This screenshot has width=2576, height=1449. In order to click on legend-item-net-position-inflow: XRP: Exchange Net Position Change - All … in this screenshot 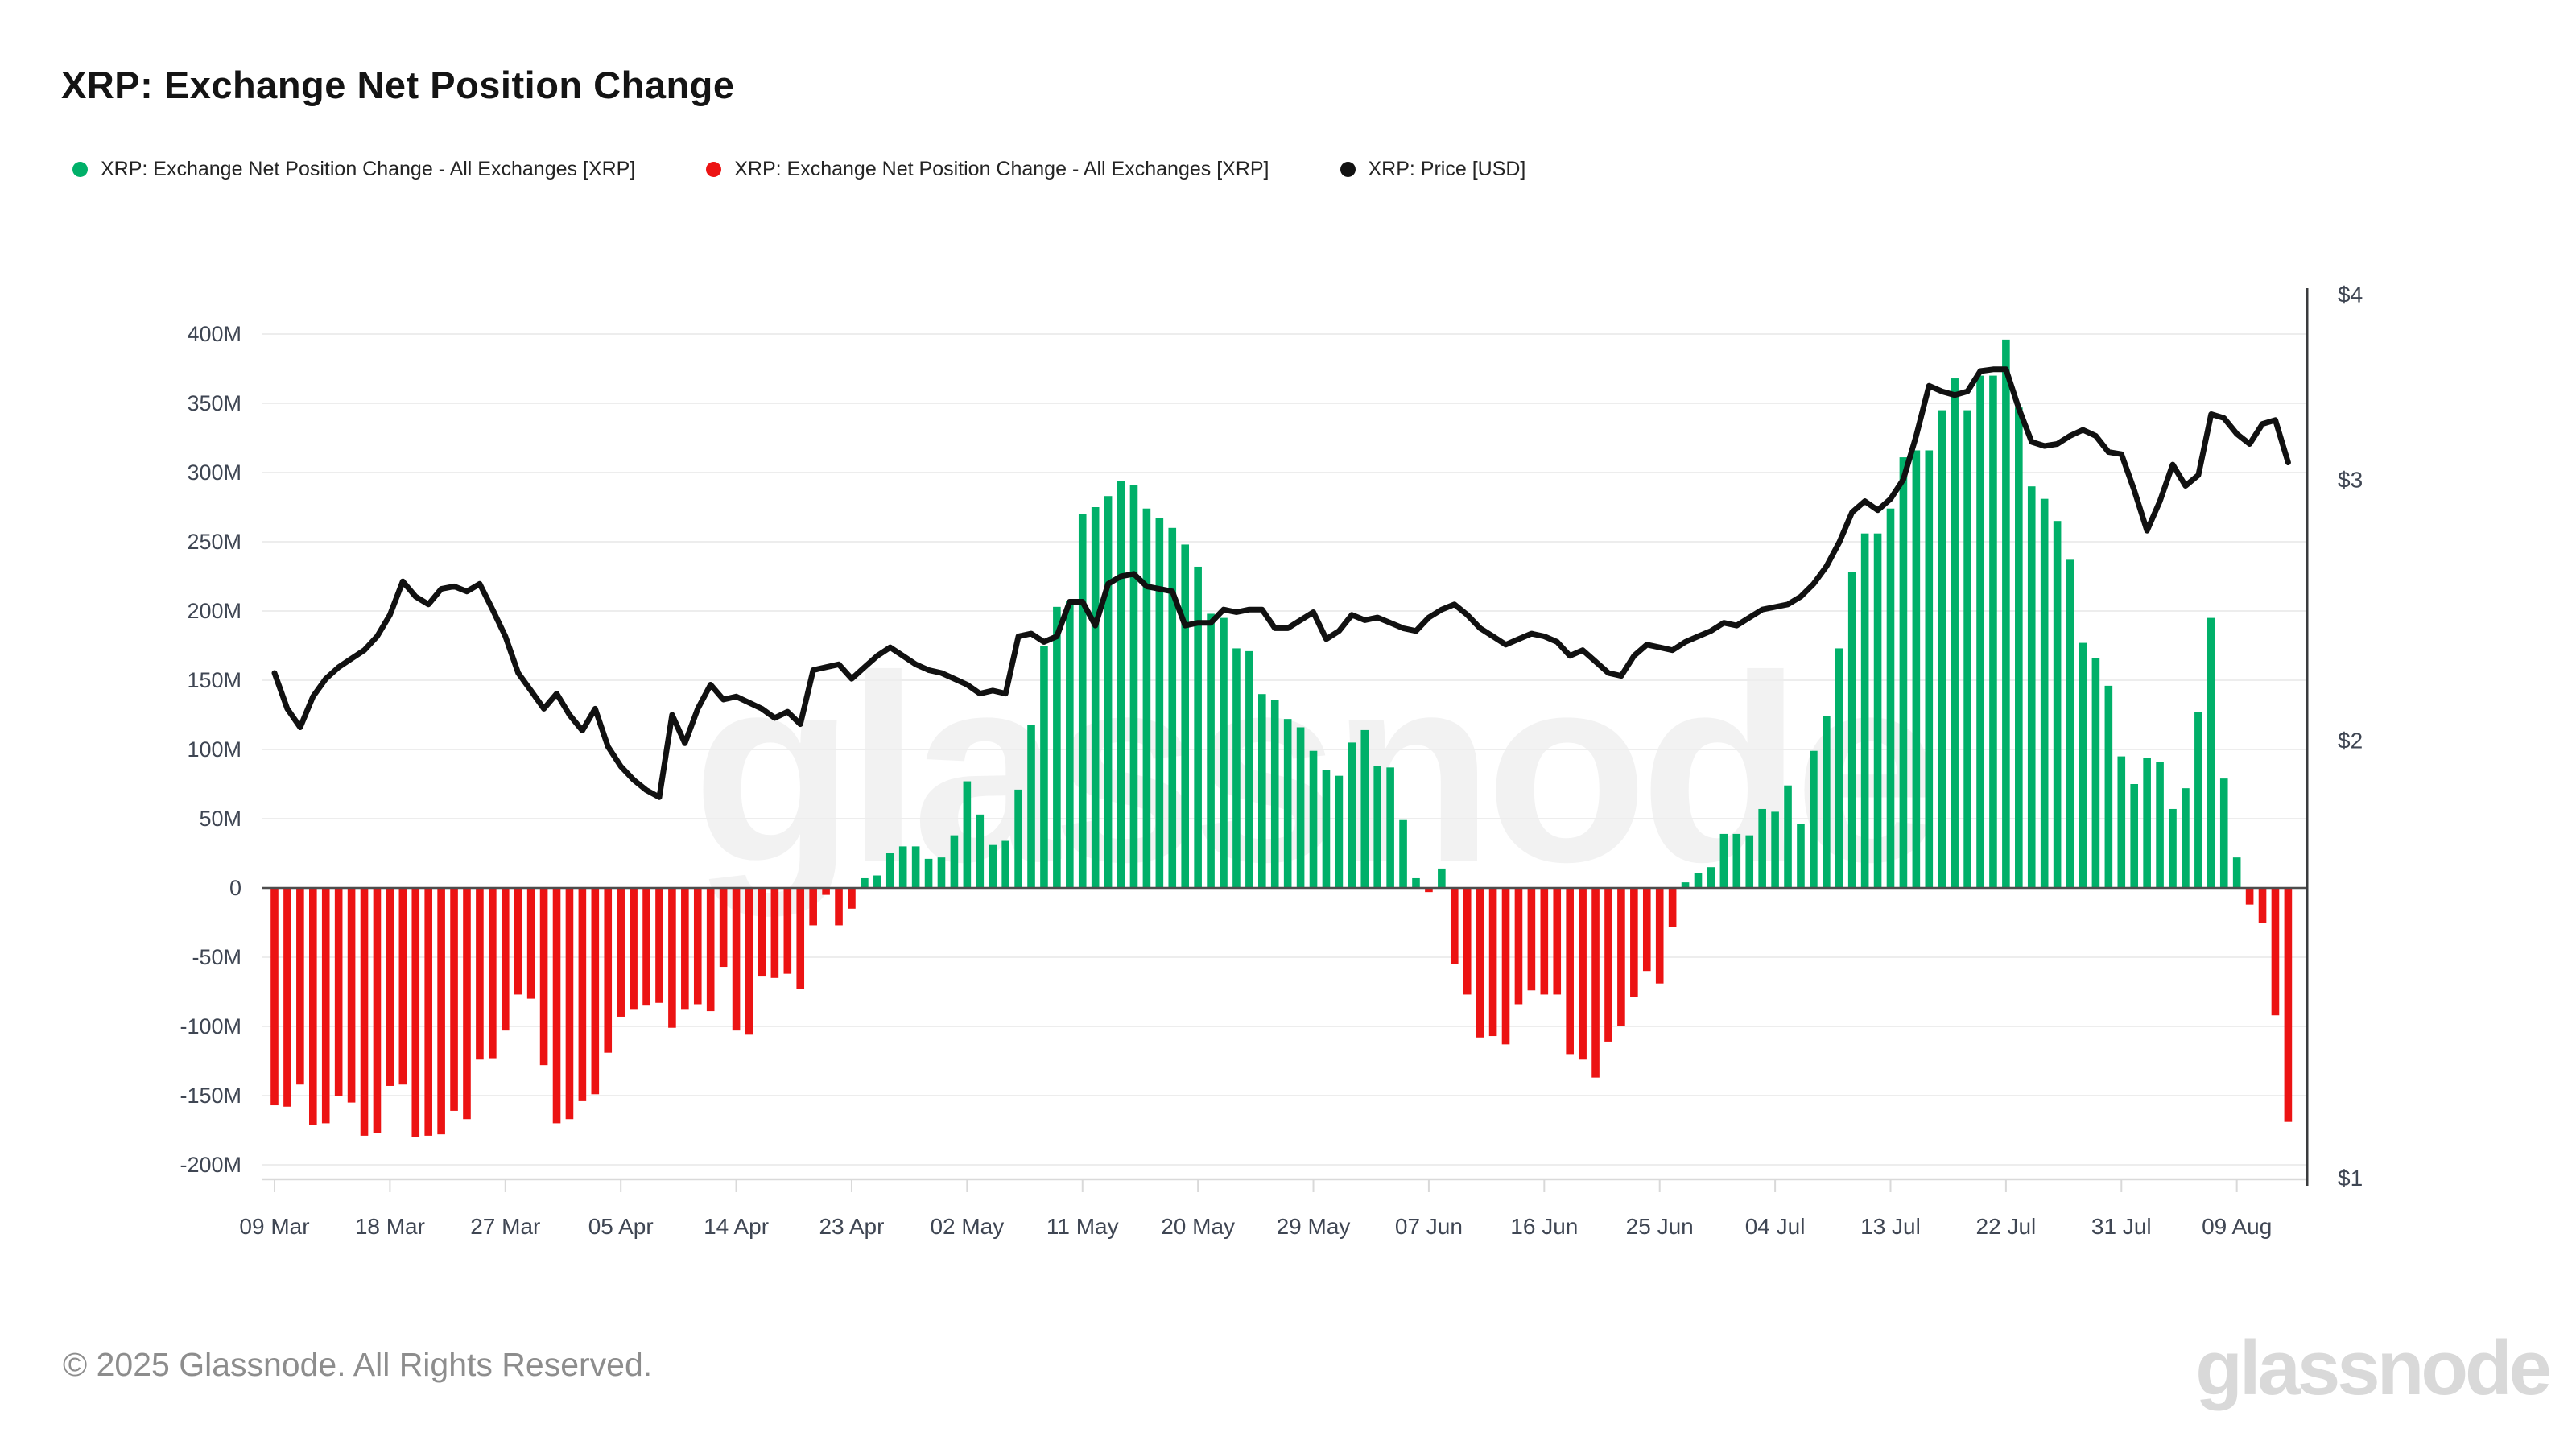, I will do `click(353, 169)`.